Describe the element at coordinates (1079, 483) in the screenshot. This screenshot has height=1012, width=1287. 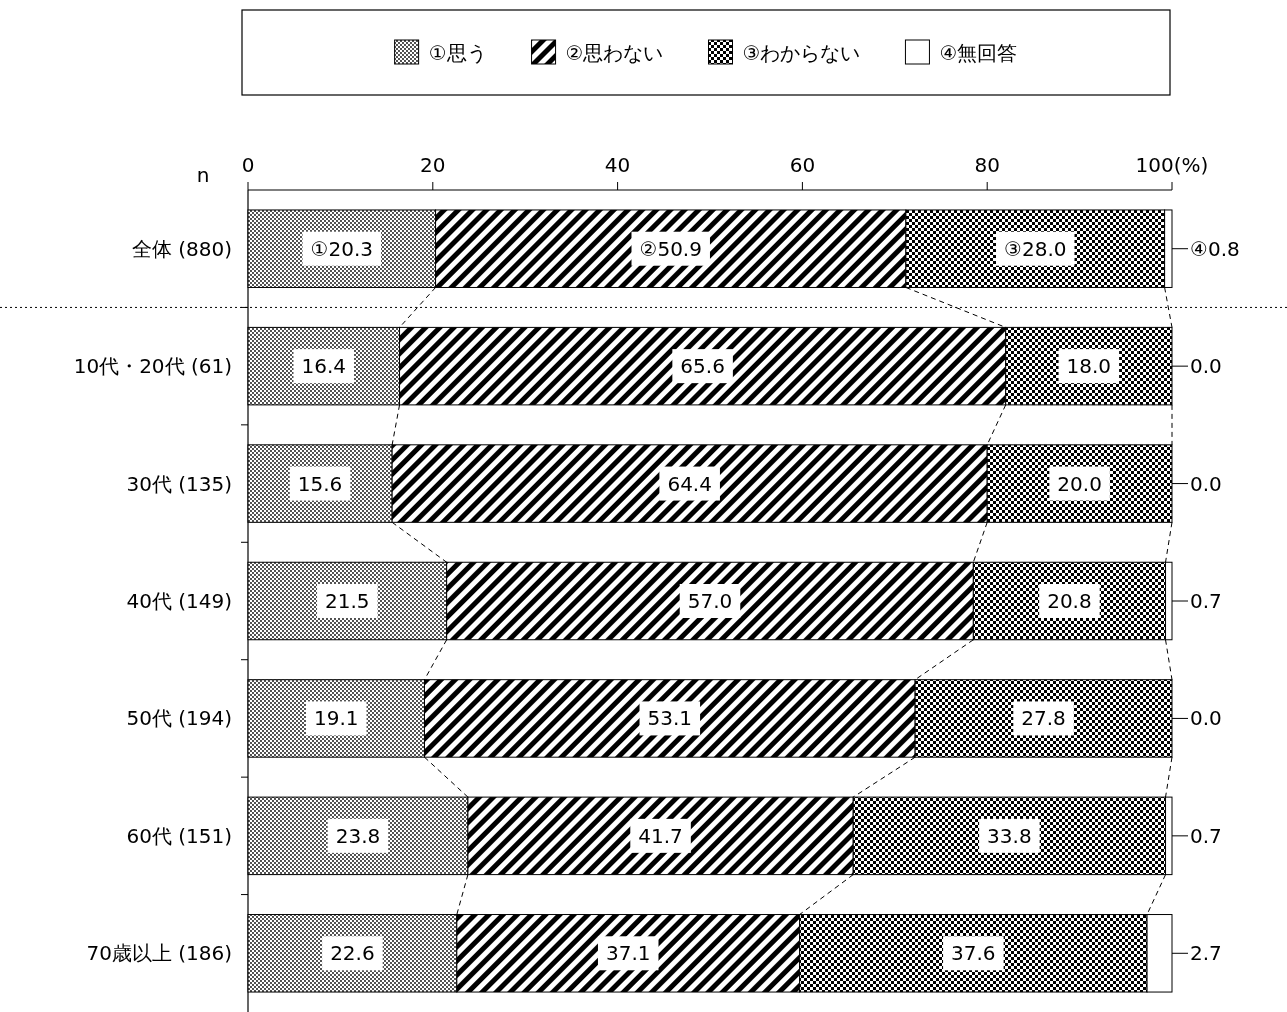
I see `data-label: 20.0` at that location.